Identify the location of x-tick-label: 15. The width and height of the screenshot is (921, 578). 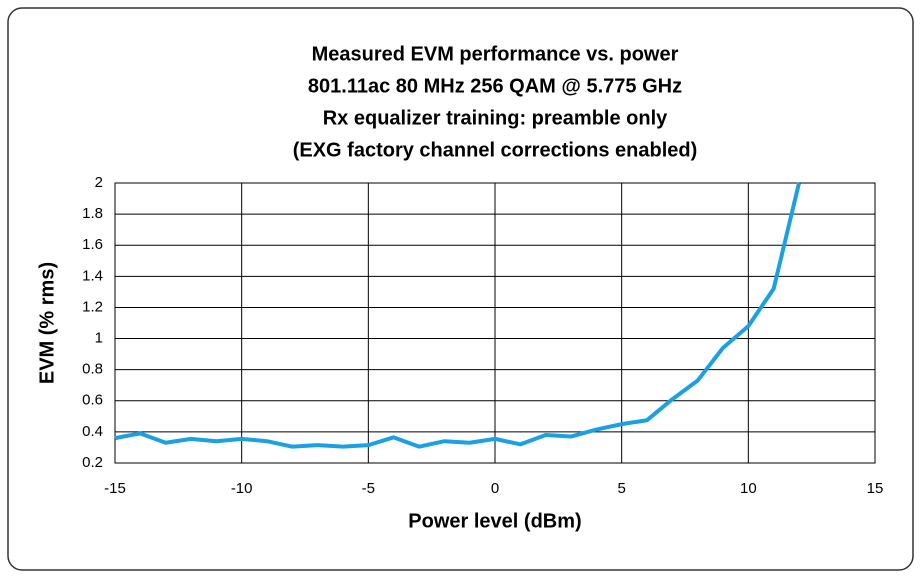
(875, 488).